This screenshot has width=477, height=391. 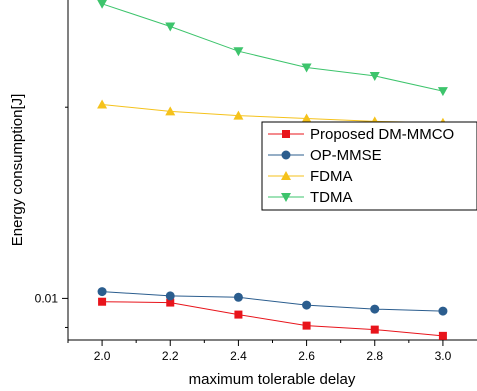 I want to click on legend-box, so click(x=369, y=166).